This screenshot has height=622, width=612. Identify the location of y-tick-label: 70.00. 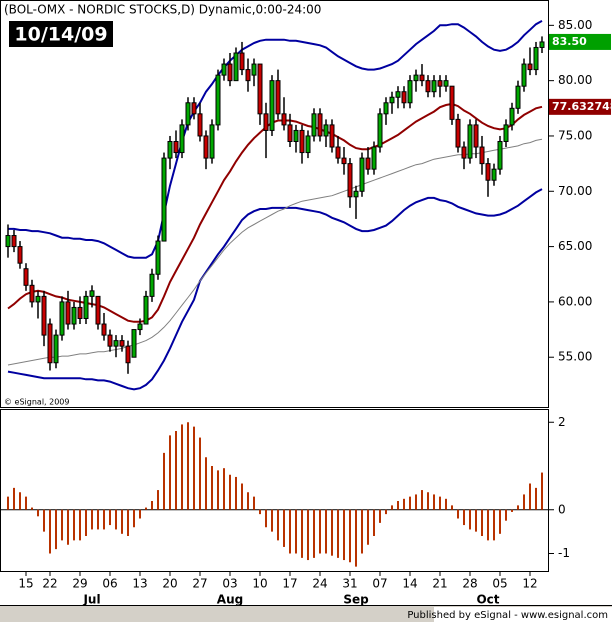
(575, 191).